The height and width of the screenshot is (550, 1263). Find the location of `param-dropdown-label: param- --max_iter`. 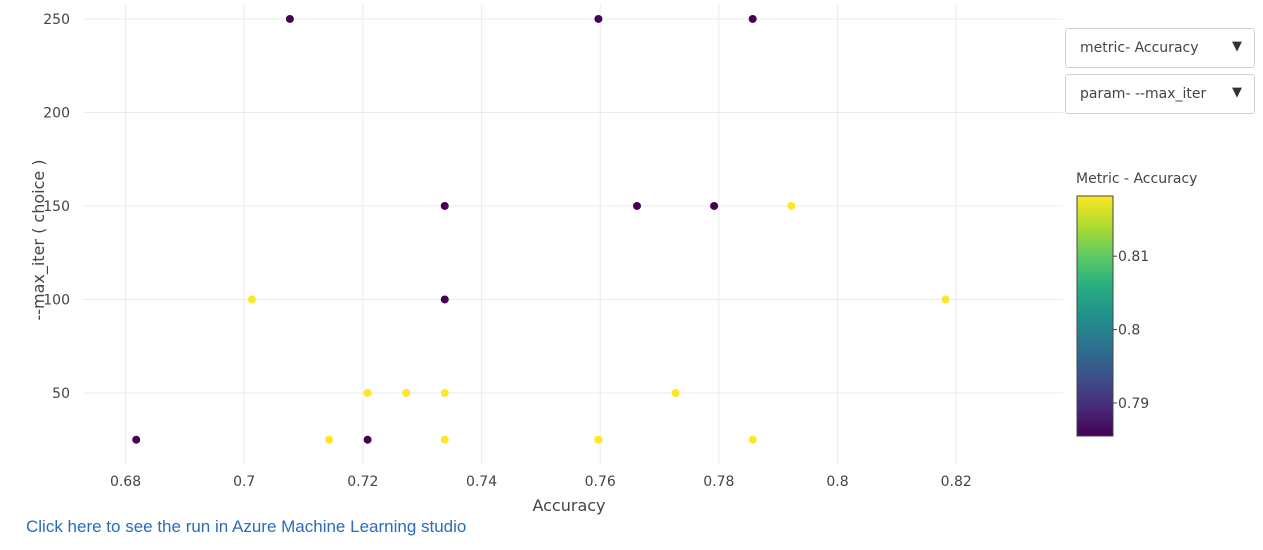

param-dropdown-label: param- --max_iter is located at coordinates (1143, 94).